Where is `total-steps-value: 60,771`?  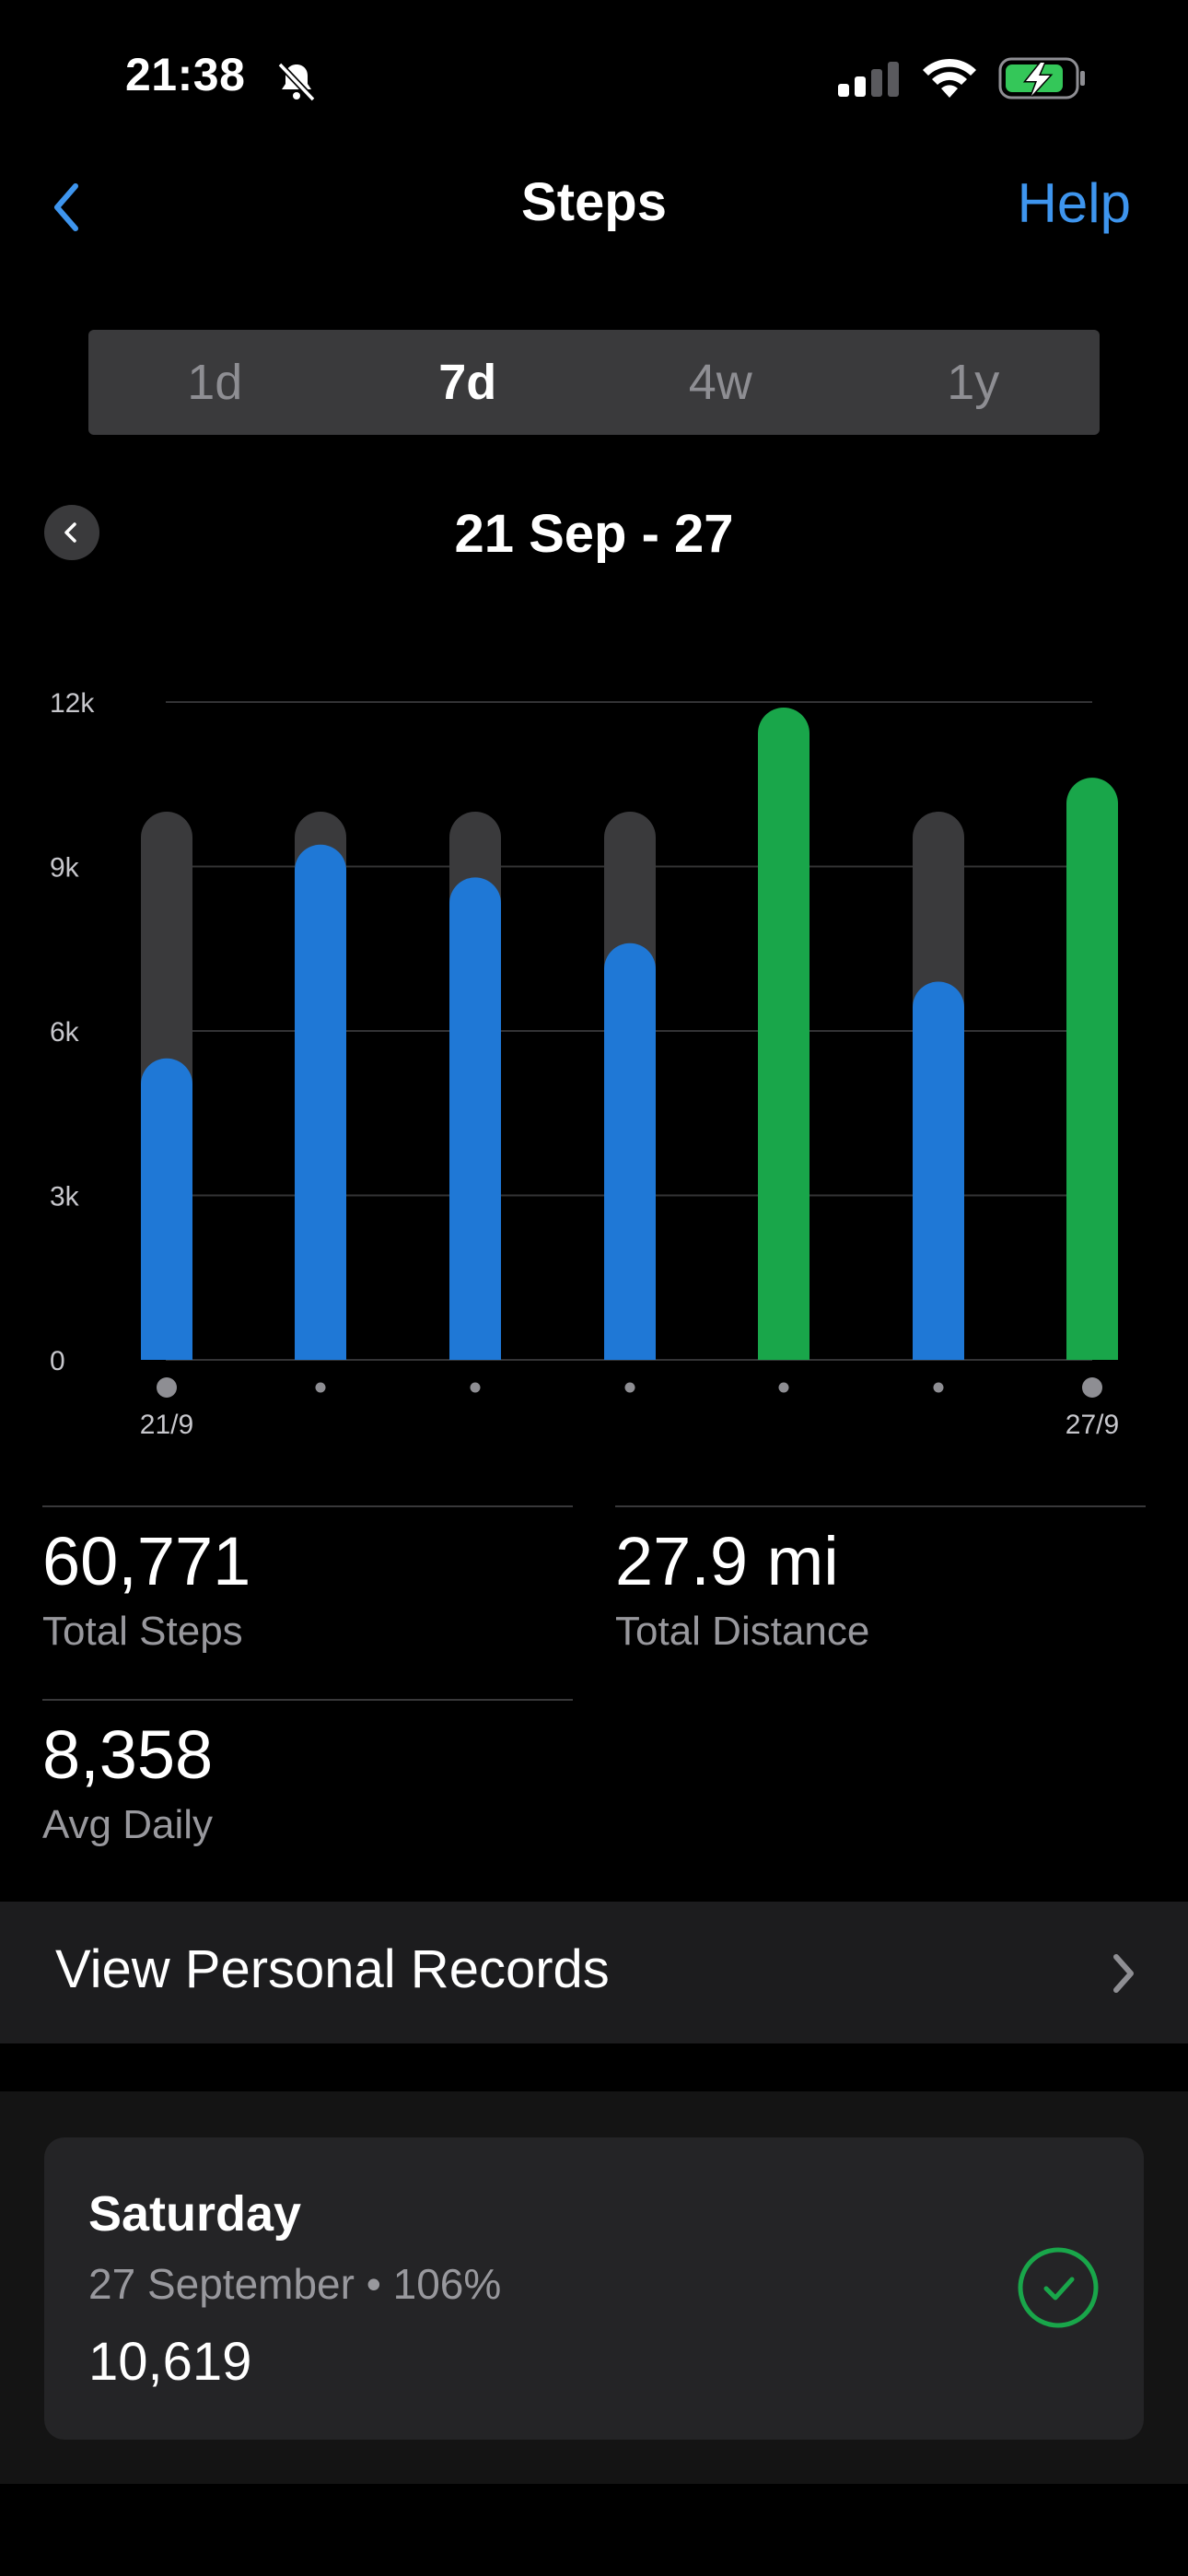 total-steps-value: 60,771 is located at coordinates (146, 1561).